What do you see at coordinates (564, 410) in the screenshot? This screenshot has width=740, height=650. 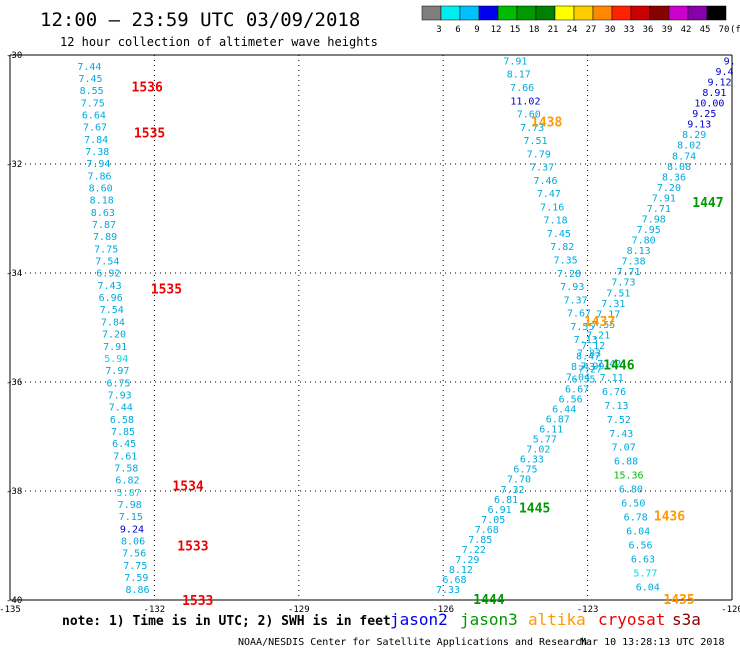 I see `wave-height-value: 6.44` at bounding box center [564, 410].